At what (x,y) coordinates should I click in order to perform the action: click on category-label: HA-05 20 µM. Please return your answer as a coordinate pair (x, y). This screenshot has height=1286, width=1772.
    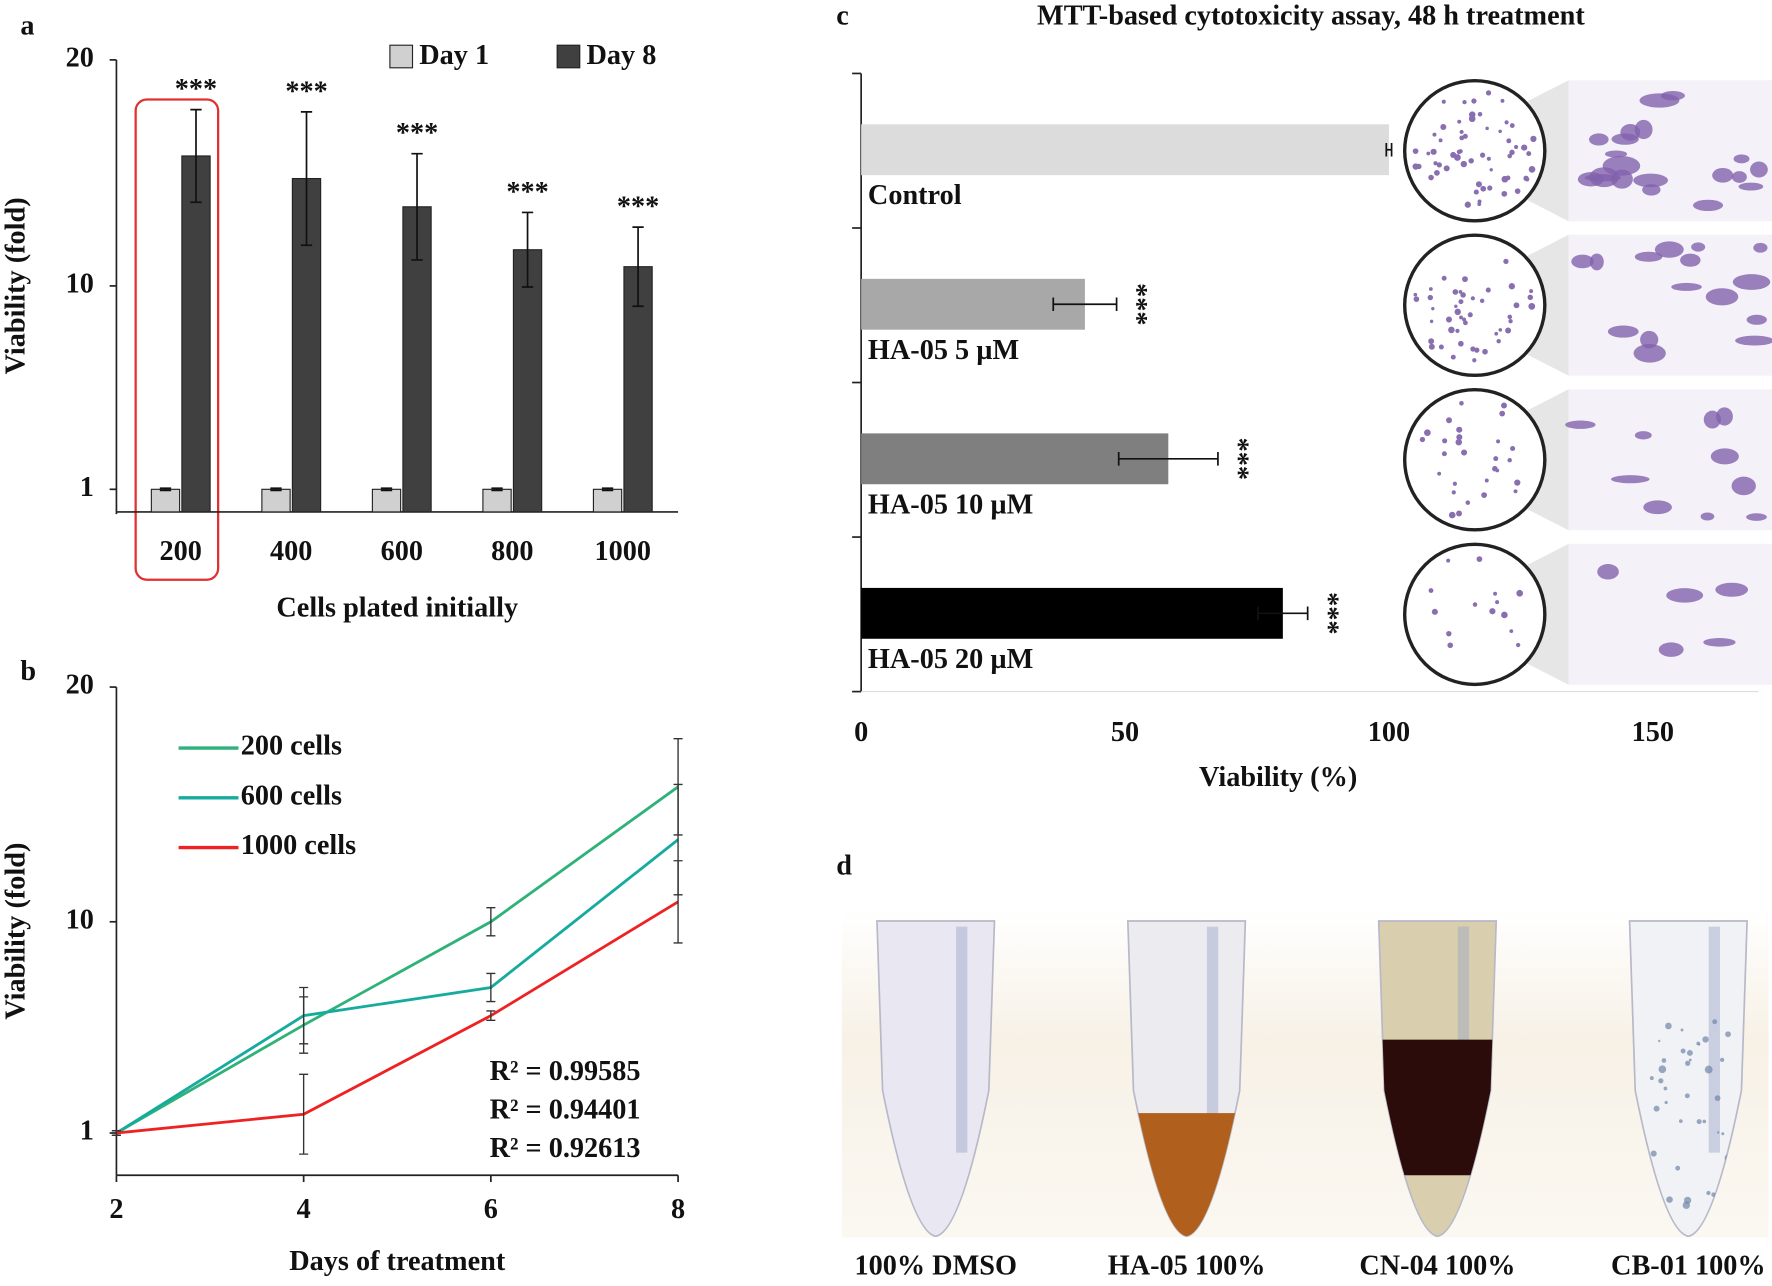
    Looking at the image, I should click on (950, 659).